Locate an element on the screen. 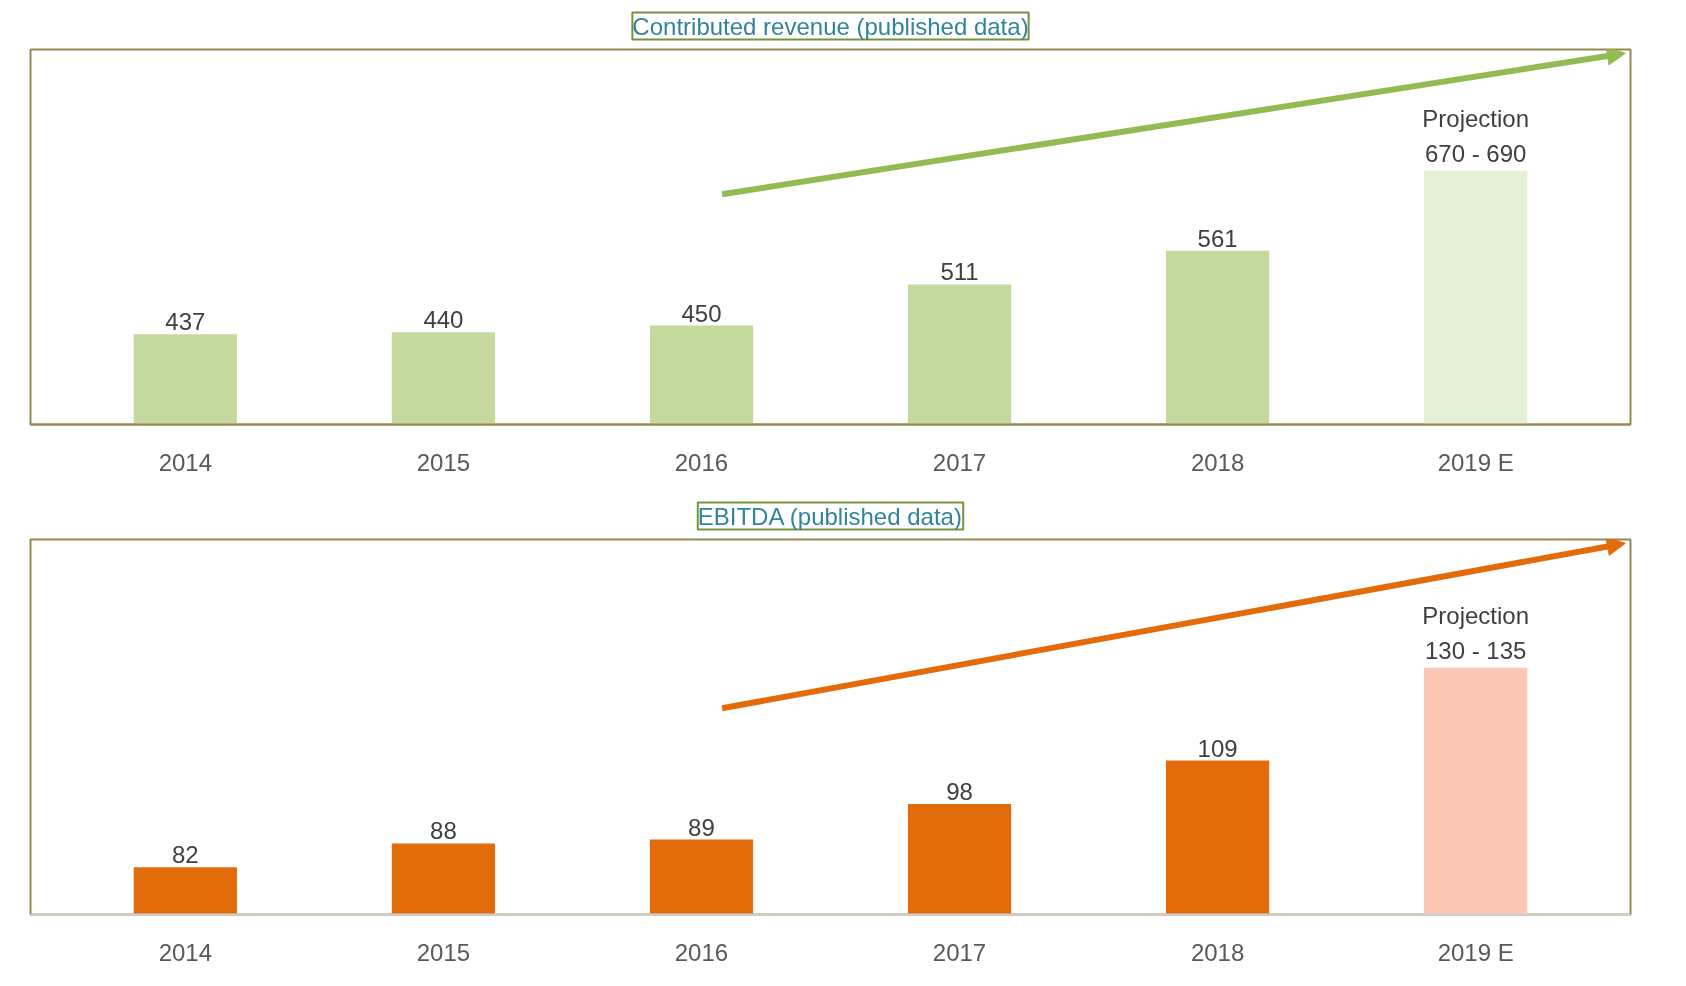  chart-title: EBITDA (published data) is located at coordinates (829, 516).